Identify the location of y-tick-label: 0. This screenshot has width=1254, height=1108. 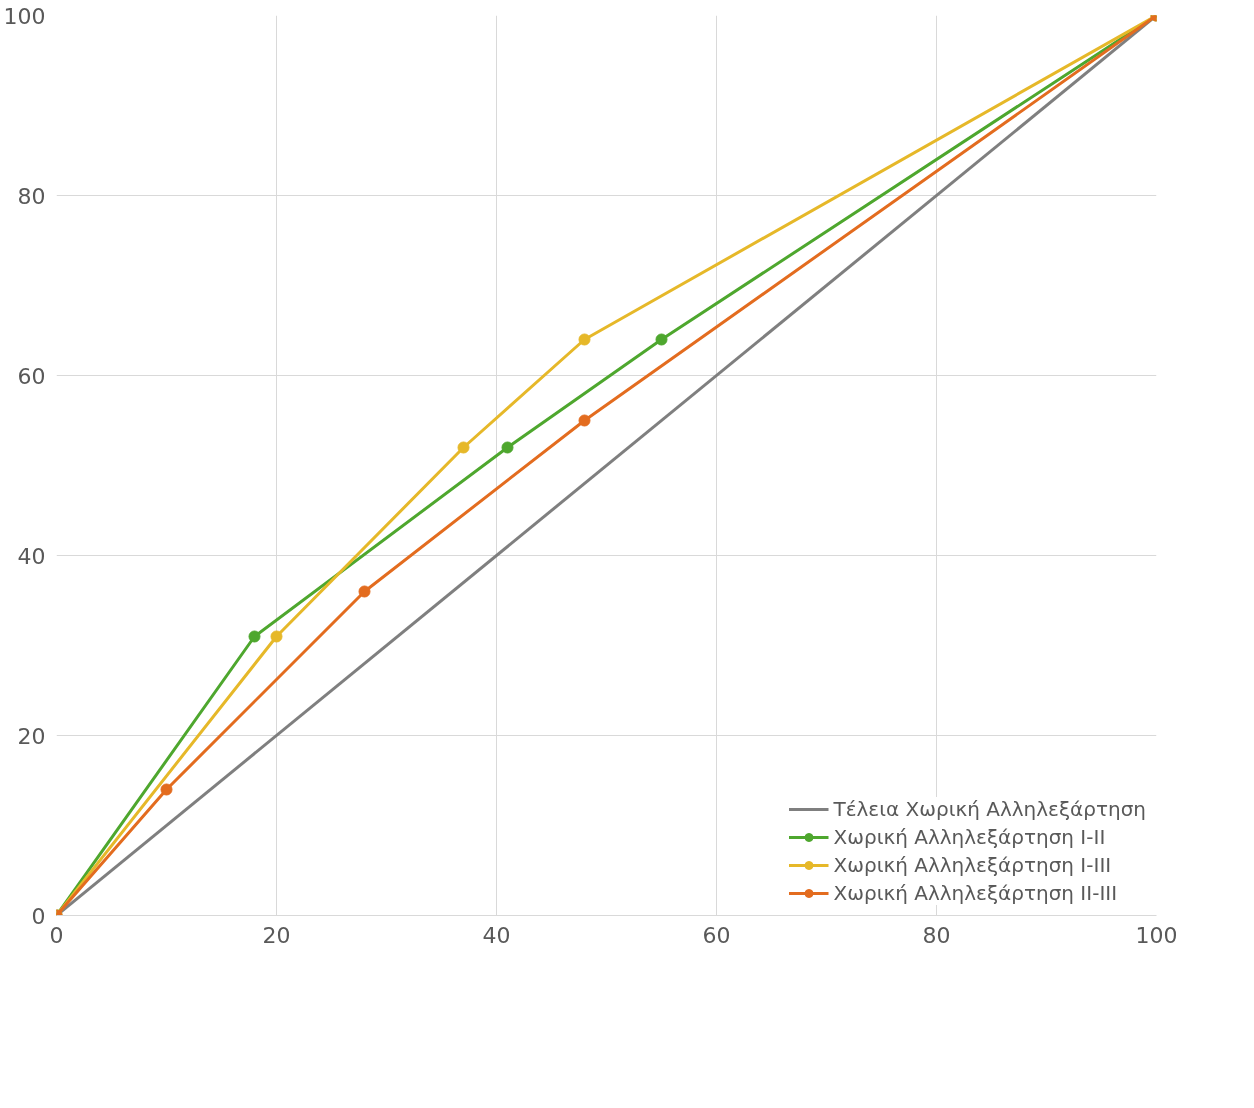
(38, 916).